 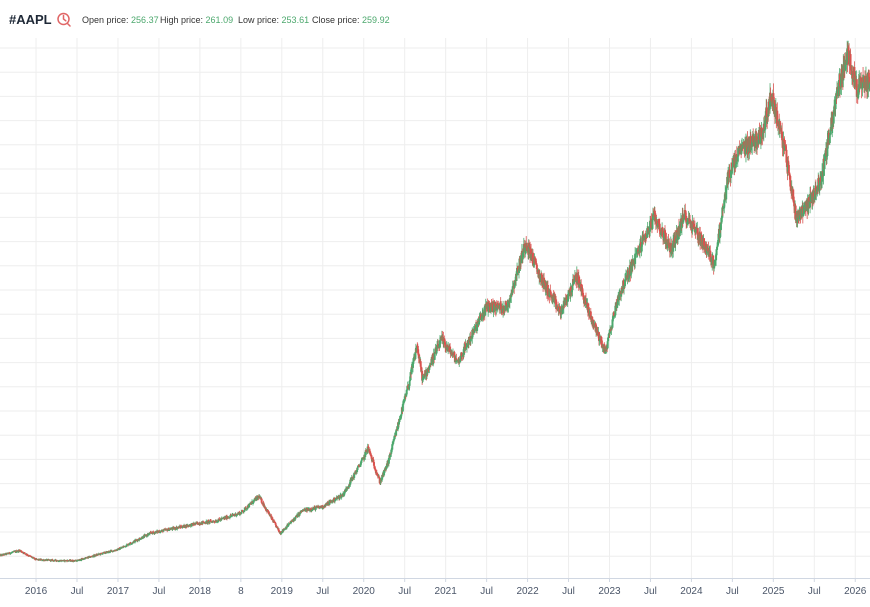 What do you see at coordinates (196, 20) in the screenshot?
I see `high-price: High price: 261.09` at bounding box center [196, 20].